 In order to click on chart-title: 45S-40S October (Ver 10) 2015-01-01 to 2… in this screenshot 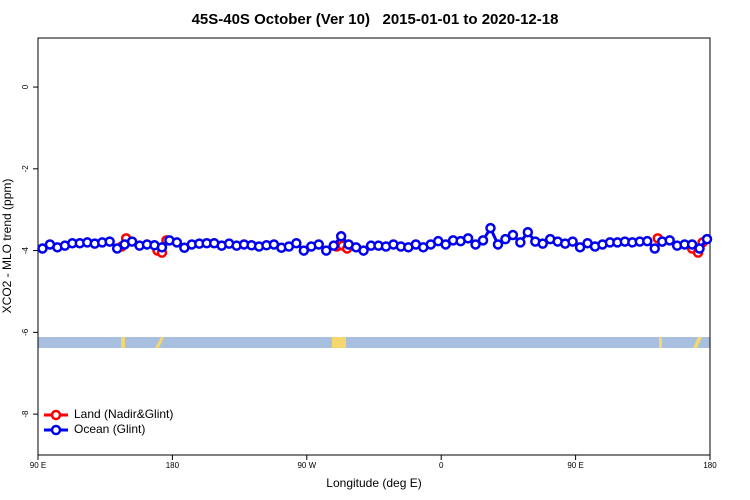, I will do `click(375, 19)`.